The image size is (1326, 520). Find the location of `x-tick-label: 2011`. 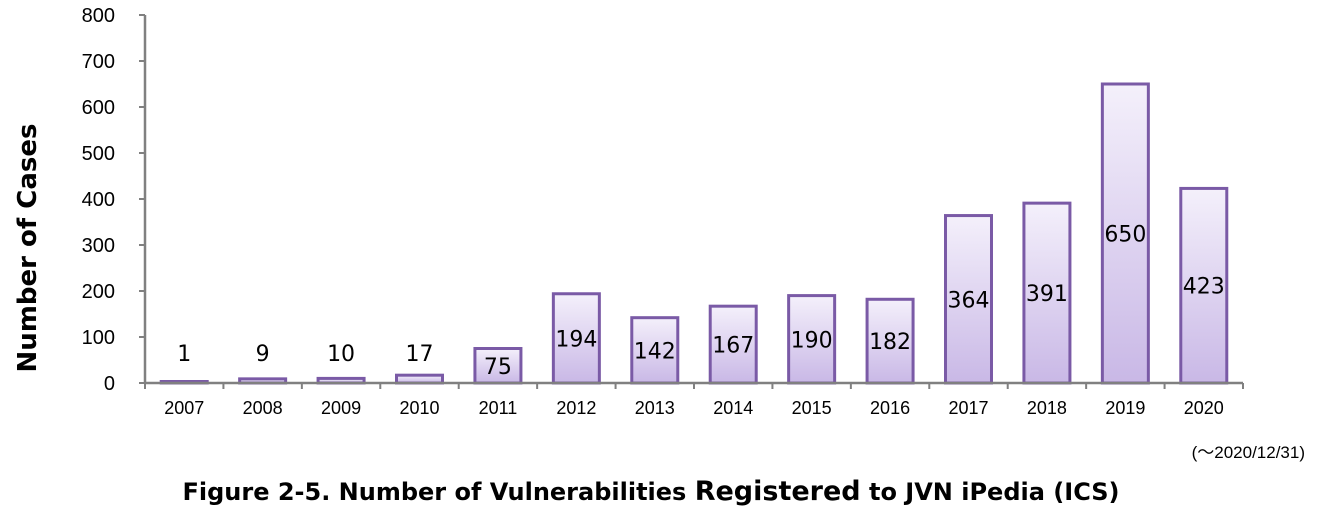

x-tick-label: 2011 is located at coordinates (498, 408).